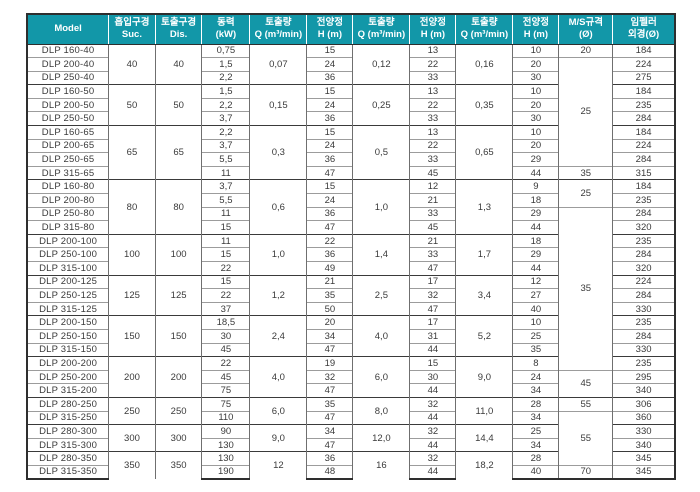 Image resolution: width=700 pixels, height=492 pixels. Describe the element at coordinates (644, 227) in the screenshot. I see `impeller-cell: 320` at that location.